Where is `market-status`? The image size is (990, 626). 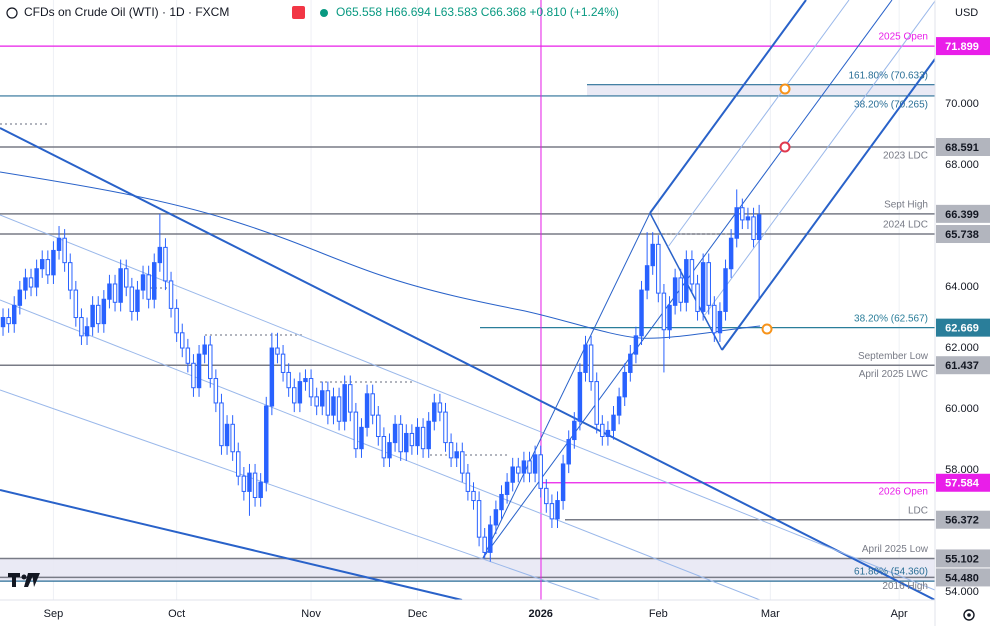 market-status is located at coordinates (324, 13).